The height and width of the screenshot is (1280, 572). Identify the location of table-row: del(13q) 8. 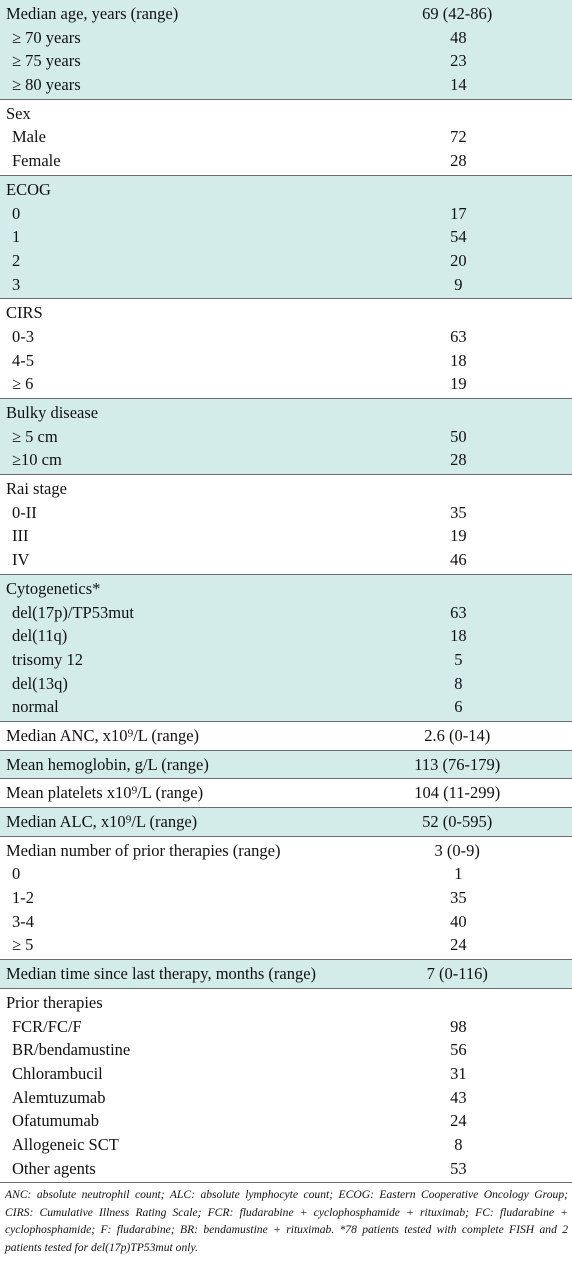
(286, 684).